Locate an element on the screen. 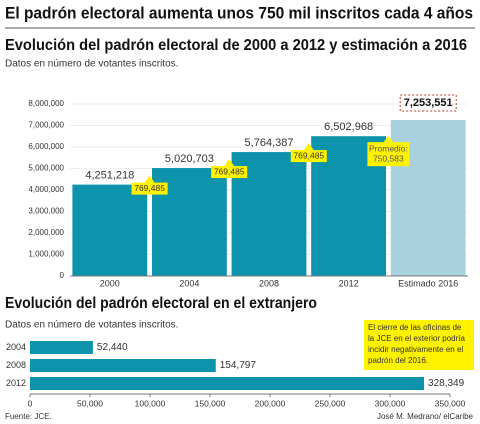 This screenshot has height=424, width=480. note-text: incidir negativamente en el is located at coordinates (415, 349).